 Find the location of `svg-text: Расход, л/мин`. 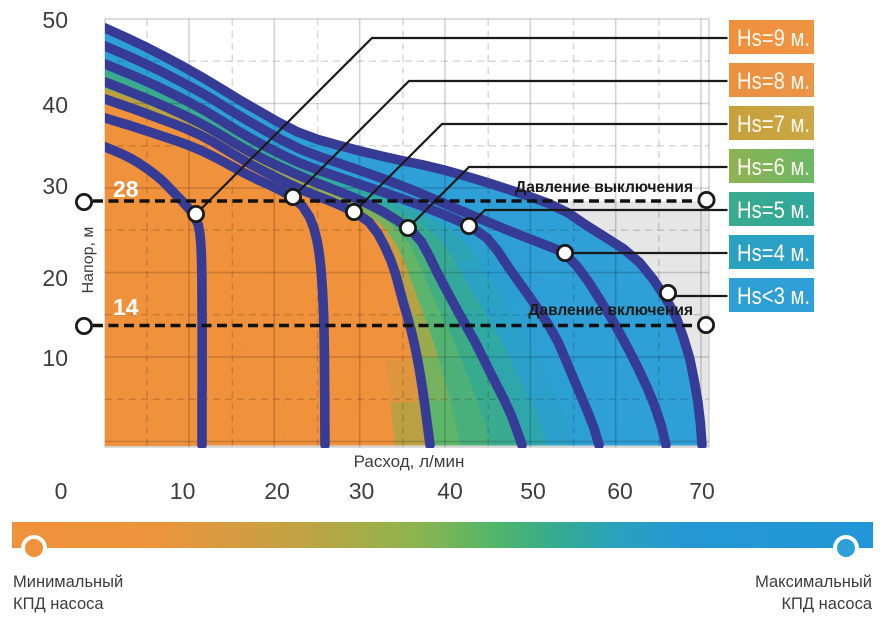

svg-text: Расход, л/мин is located at coordinates (409, 461).